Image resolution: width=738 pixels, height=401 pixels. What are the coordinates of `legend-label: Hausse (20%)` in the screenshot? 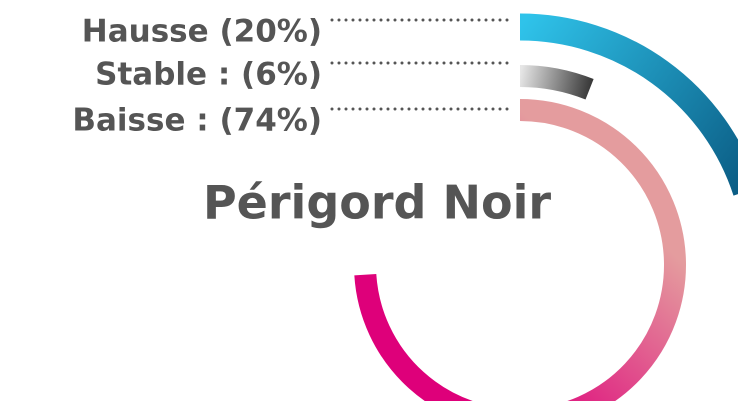 It's located at (202, 32).